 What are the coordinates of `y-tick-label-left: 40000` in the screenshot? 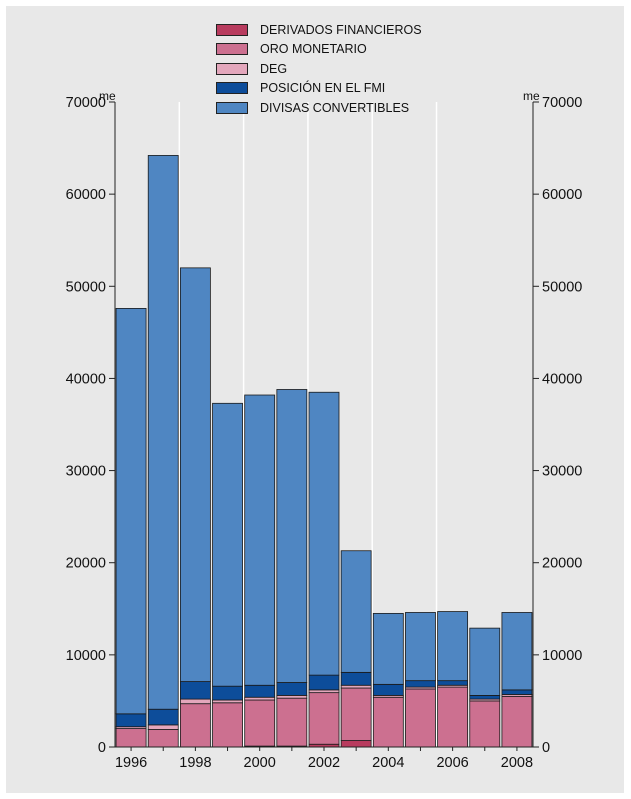 It's located at (86, 379).